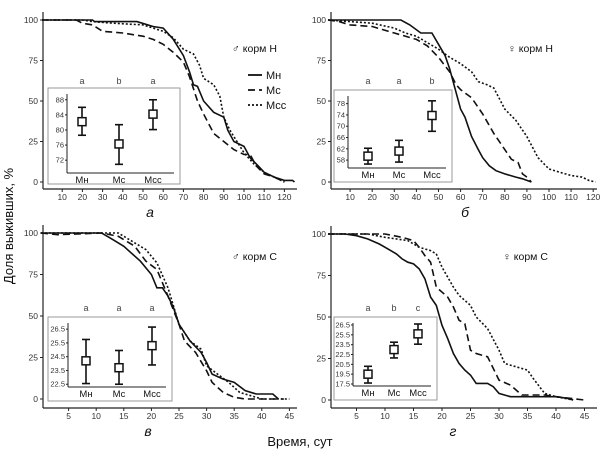 The image size is (600, 452). What do you see at coordinates (342, 344) in the screenshot?
I see `inset-y-tick-label: 23.5` at bounding box center [342, 344].